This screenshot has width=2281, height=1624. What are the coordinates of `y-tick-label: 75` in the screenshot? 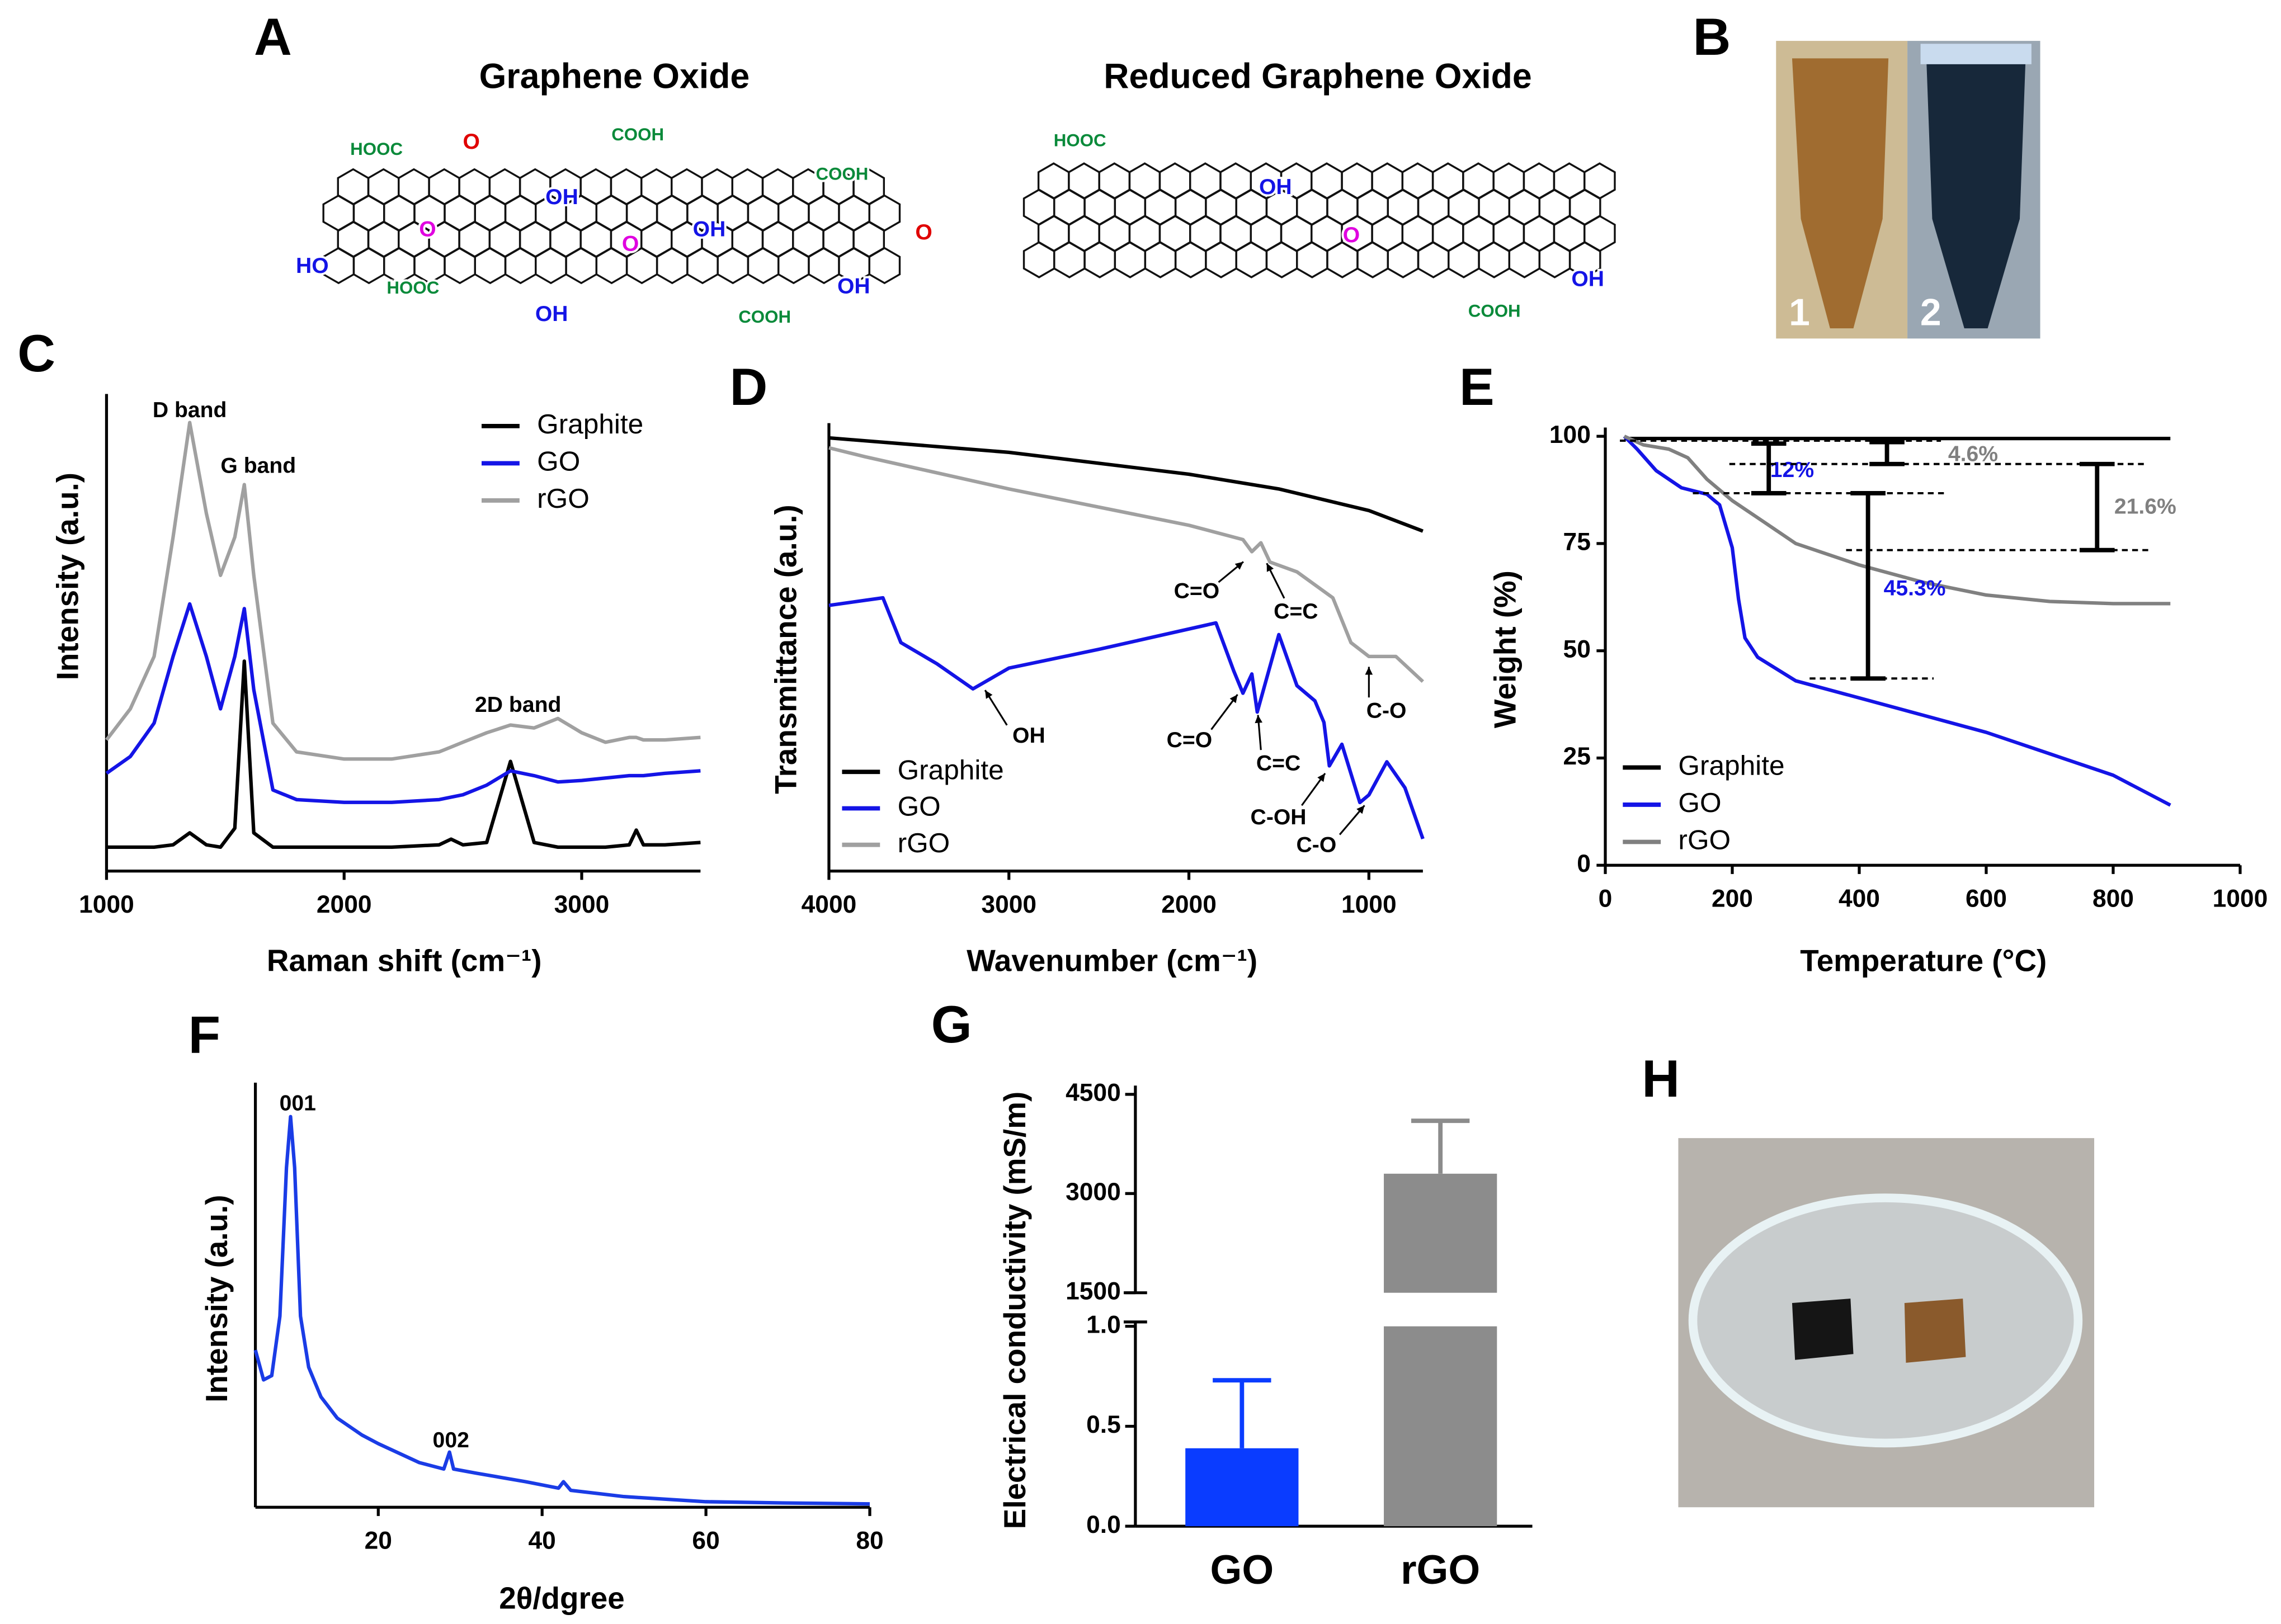 It's located at (1577, 542).